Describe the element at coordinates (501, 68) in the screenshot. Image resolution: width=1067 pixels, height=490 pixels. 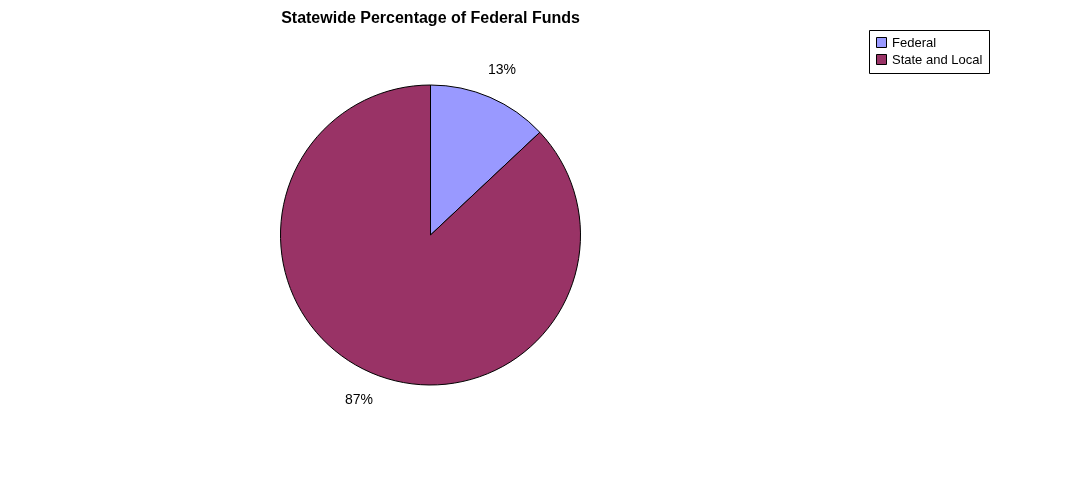
I see `data-label: 13%` at that location.